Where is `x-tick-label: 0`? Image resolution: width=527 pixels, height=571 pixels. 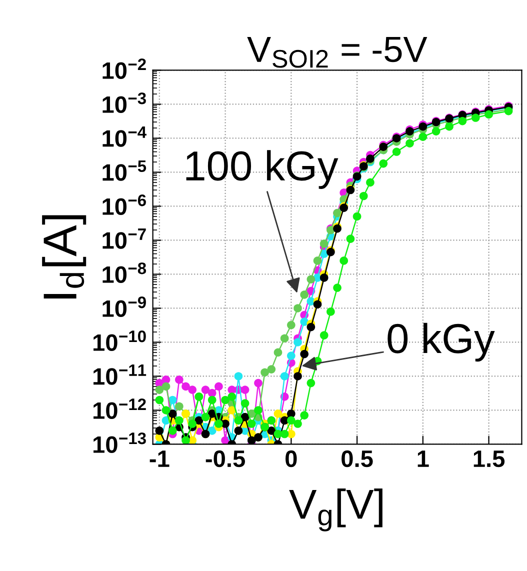
x-tick-label: 0 is located at coordinates (291, 459).